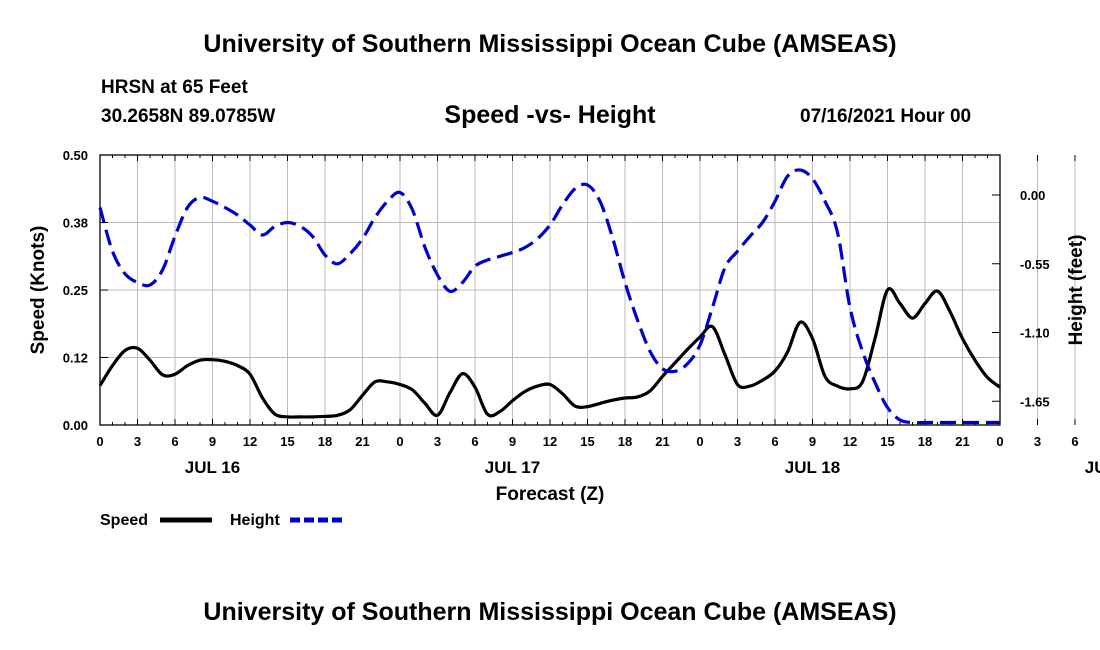  I want to click on y-tick-label: 0.50, so click(75, 155).